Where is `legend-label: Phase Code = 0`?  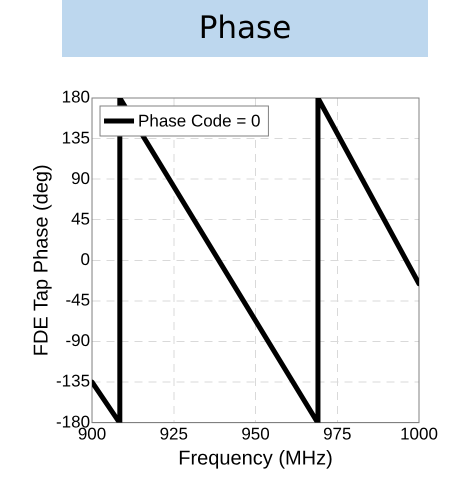
legend-label: Phase Code = 0 is located at coordinates (199, 121).